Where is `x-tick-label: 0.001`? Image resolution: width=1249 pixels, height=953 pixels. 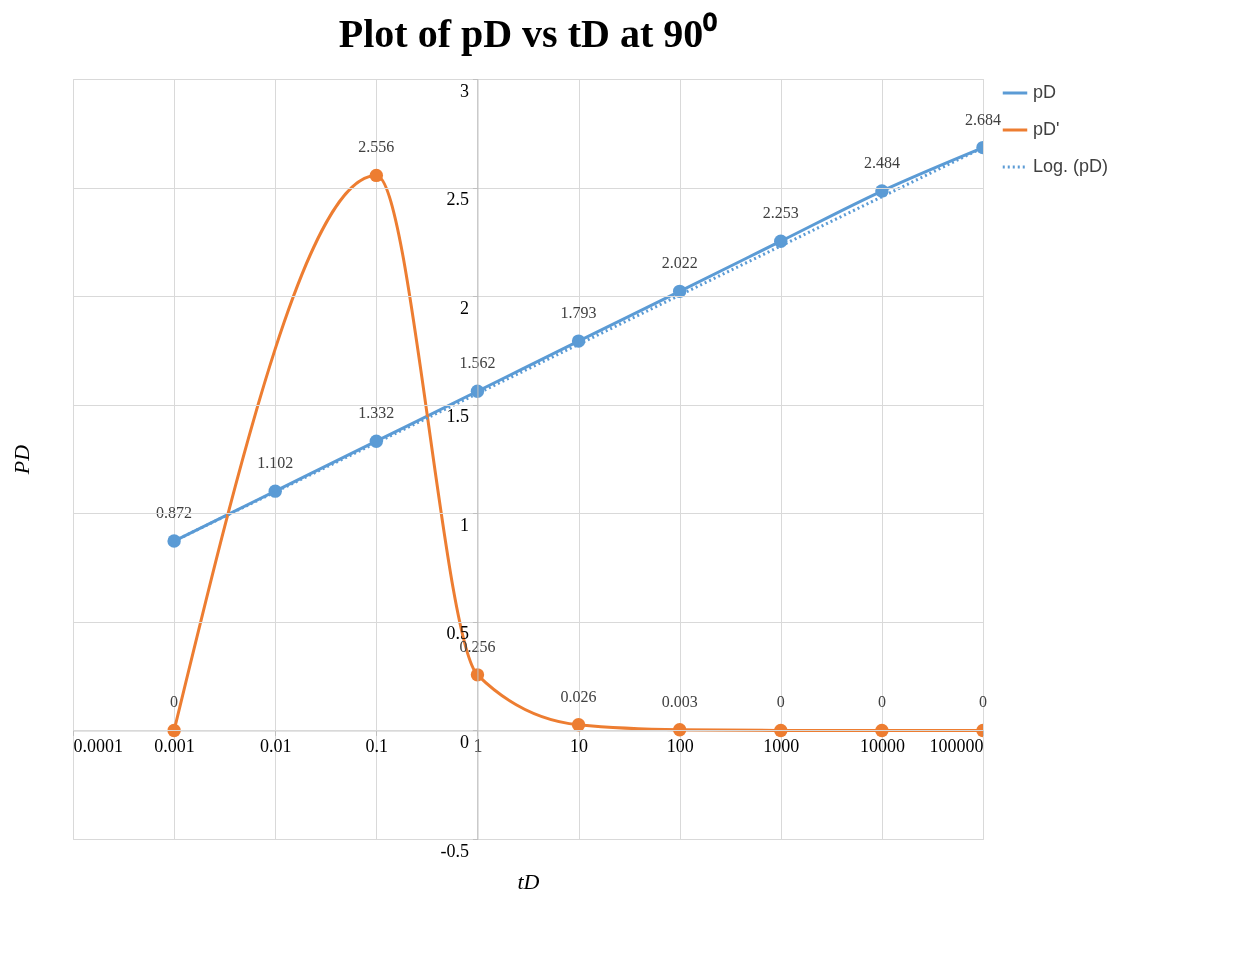 x-tick-label: 0.001 is located at coordinates (174, 745).